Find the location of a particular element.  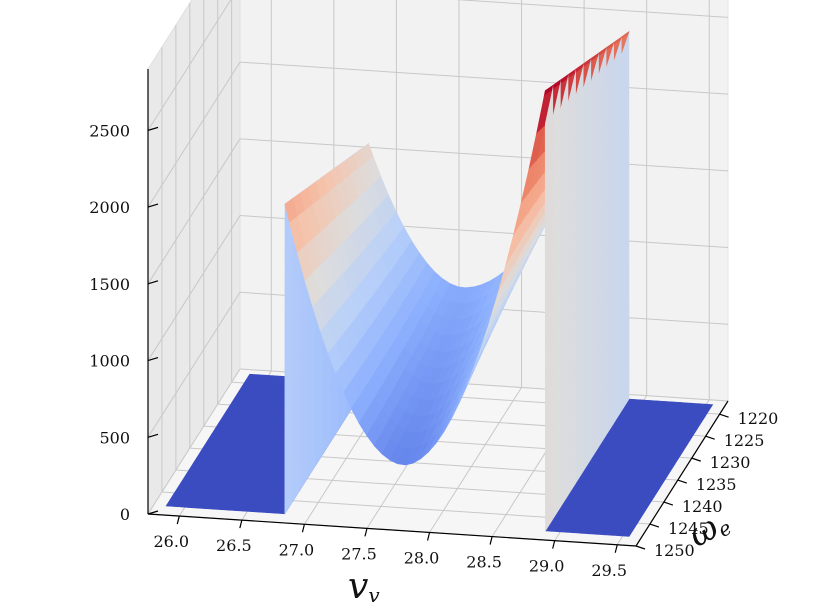

z-tick-label: 0 is located at coordinates (125, 514).